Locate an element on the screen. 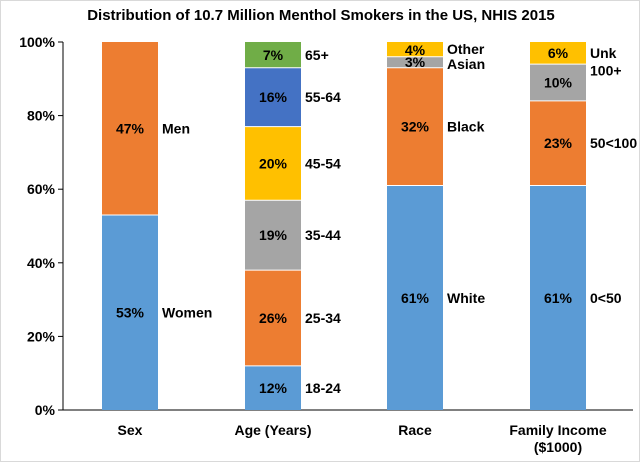  data-label: 4% is located at coordinates (415, 50).